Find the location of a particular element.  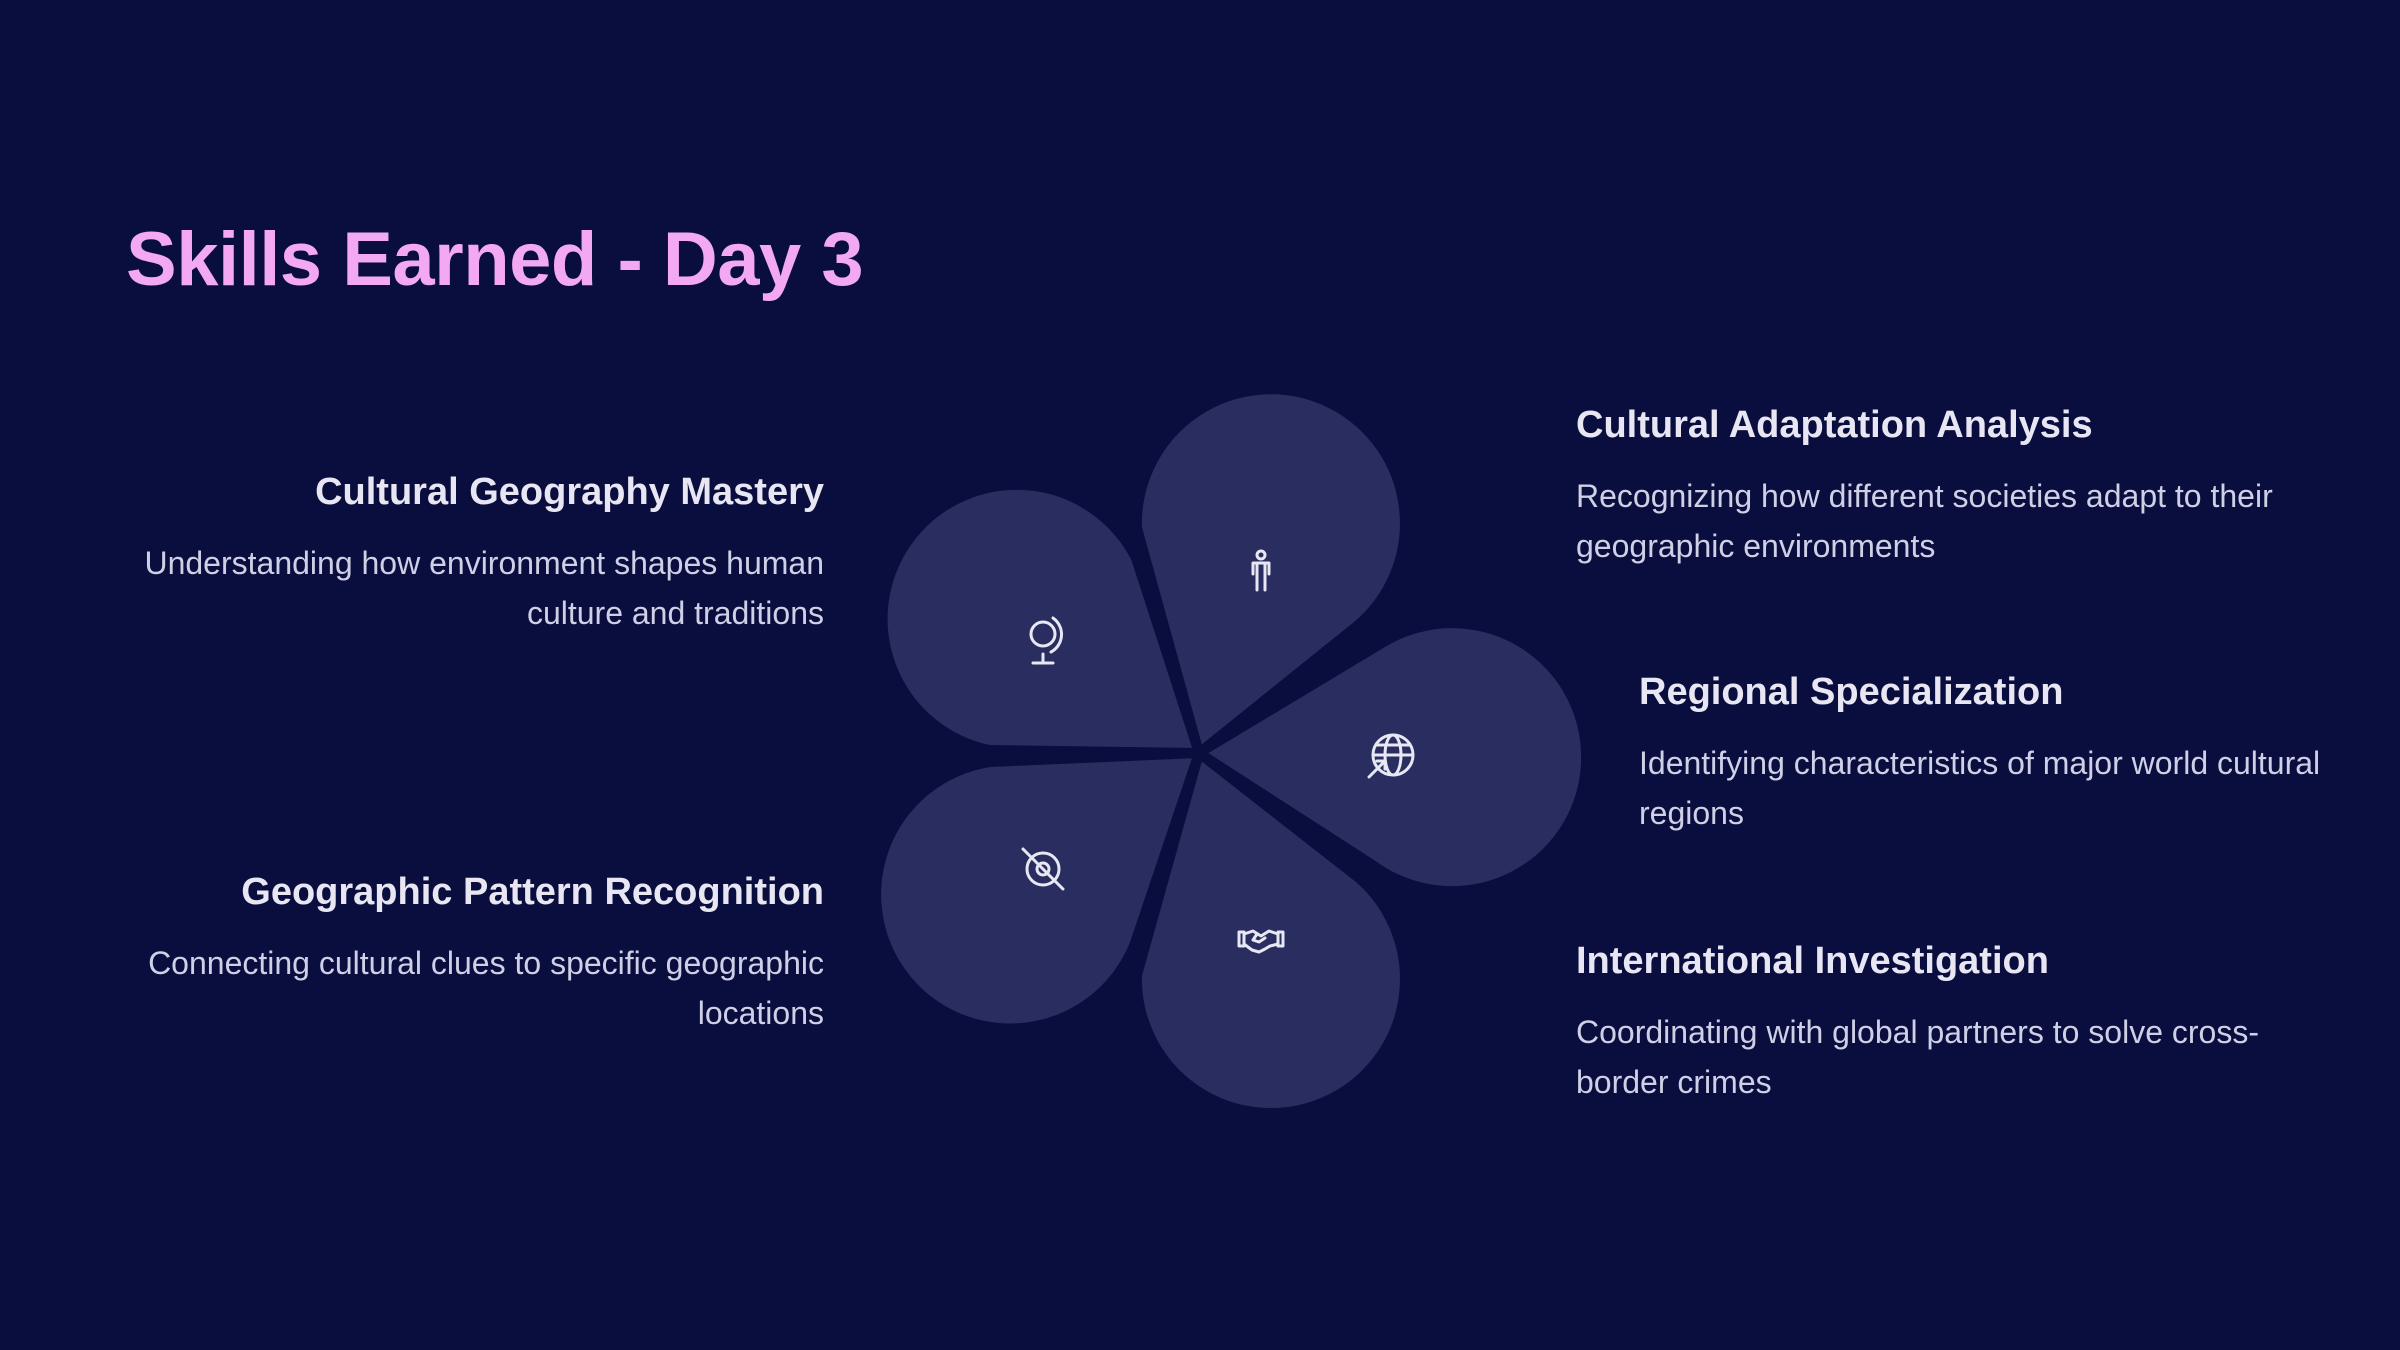

petal-cultural-adaptation is located at coordinates (1270, 571).